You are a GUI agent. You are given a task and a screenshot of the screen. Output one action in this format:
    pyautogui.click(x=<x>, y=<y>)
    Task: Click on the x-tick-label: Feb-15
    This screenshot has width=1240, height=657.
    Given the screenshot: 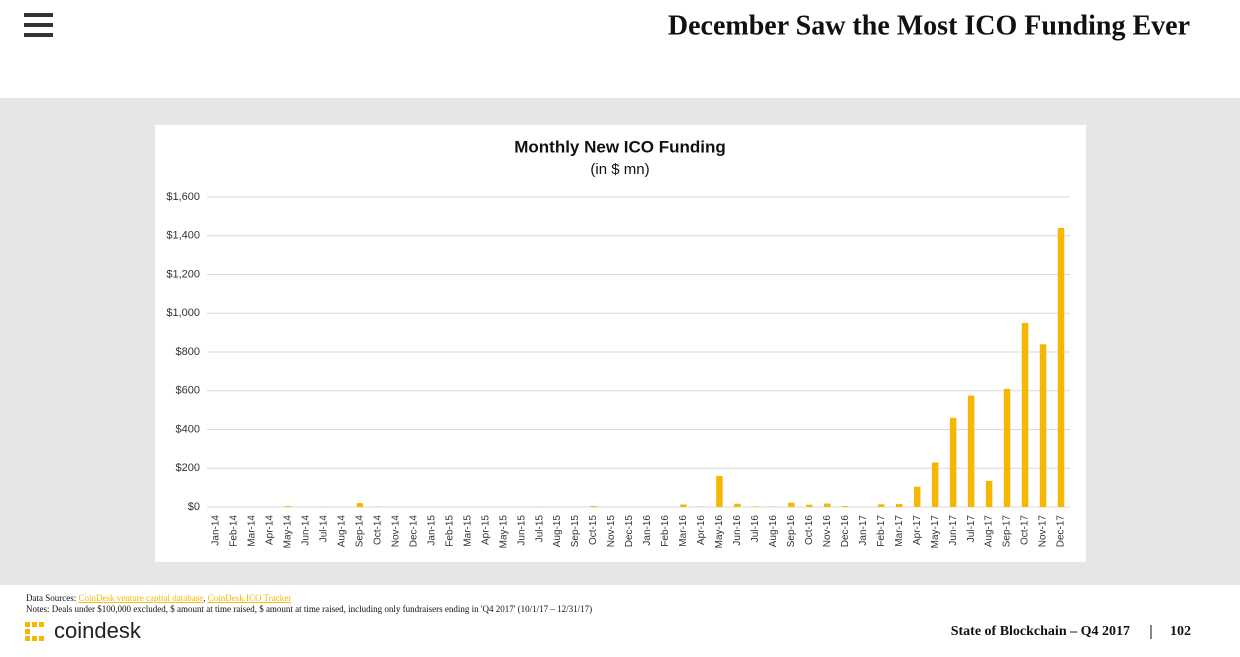 What is the action you would take?
    pyautogui.click(x=449, y=531)
    